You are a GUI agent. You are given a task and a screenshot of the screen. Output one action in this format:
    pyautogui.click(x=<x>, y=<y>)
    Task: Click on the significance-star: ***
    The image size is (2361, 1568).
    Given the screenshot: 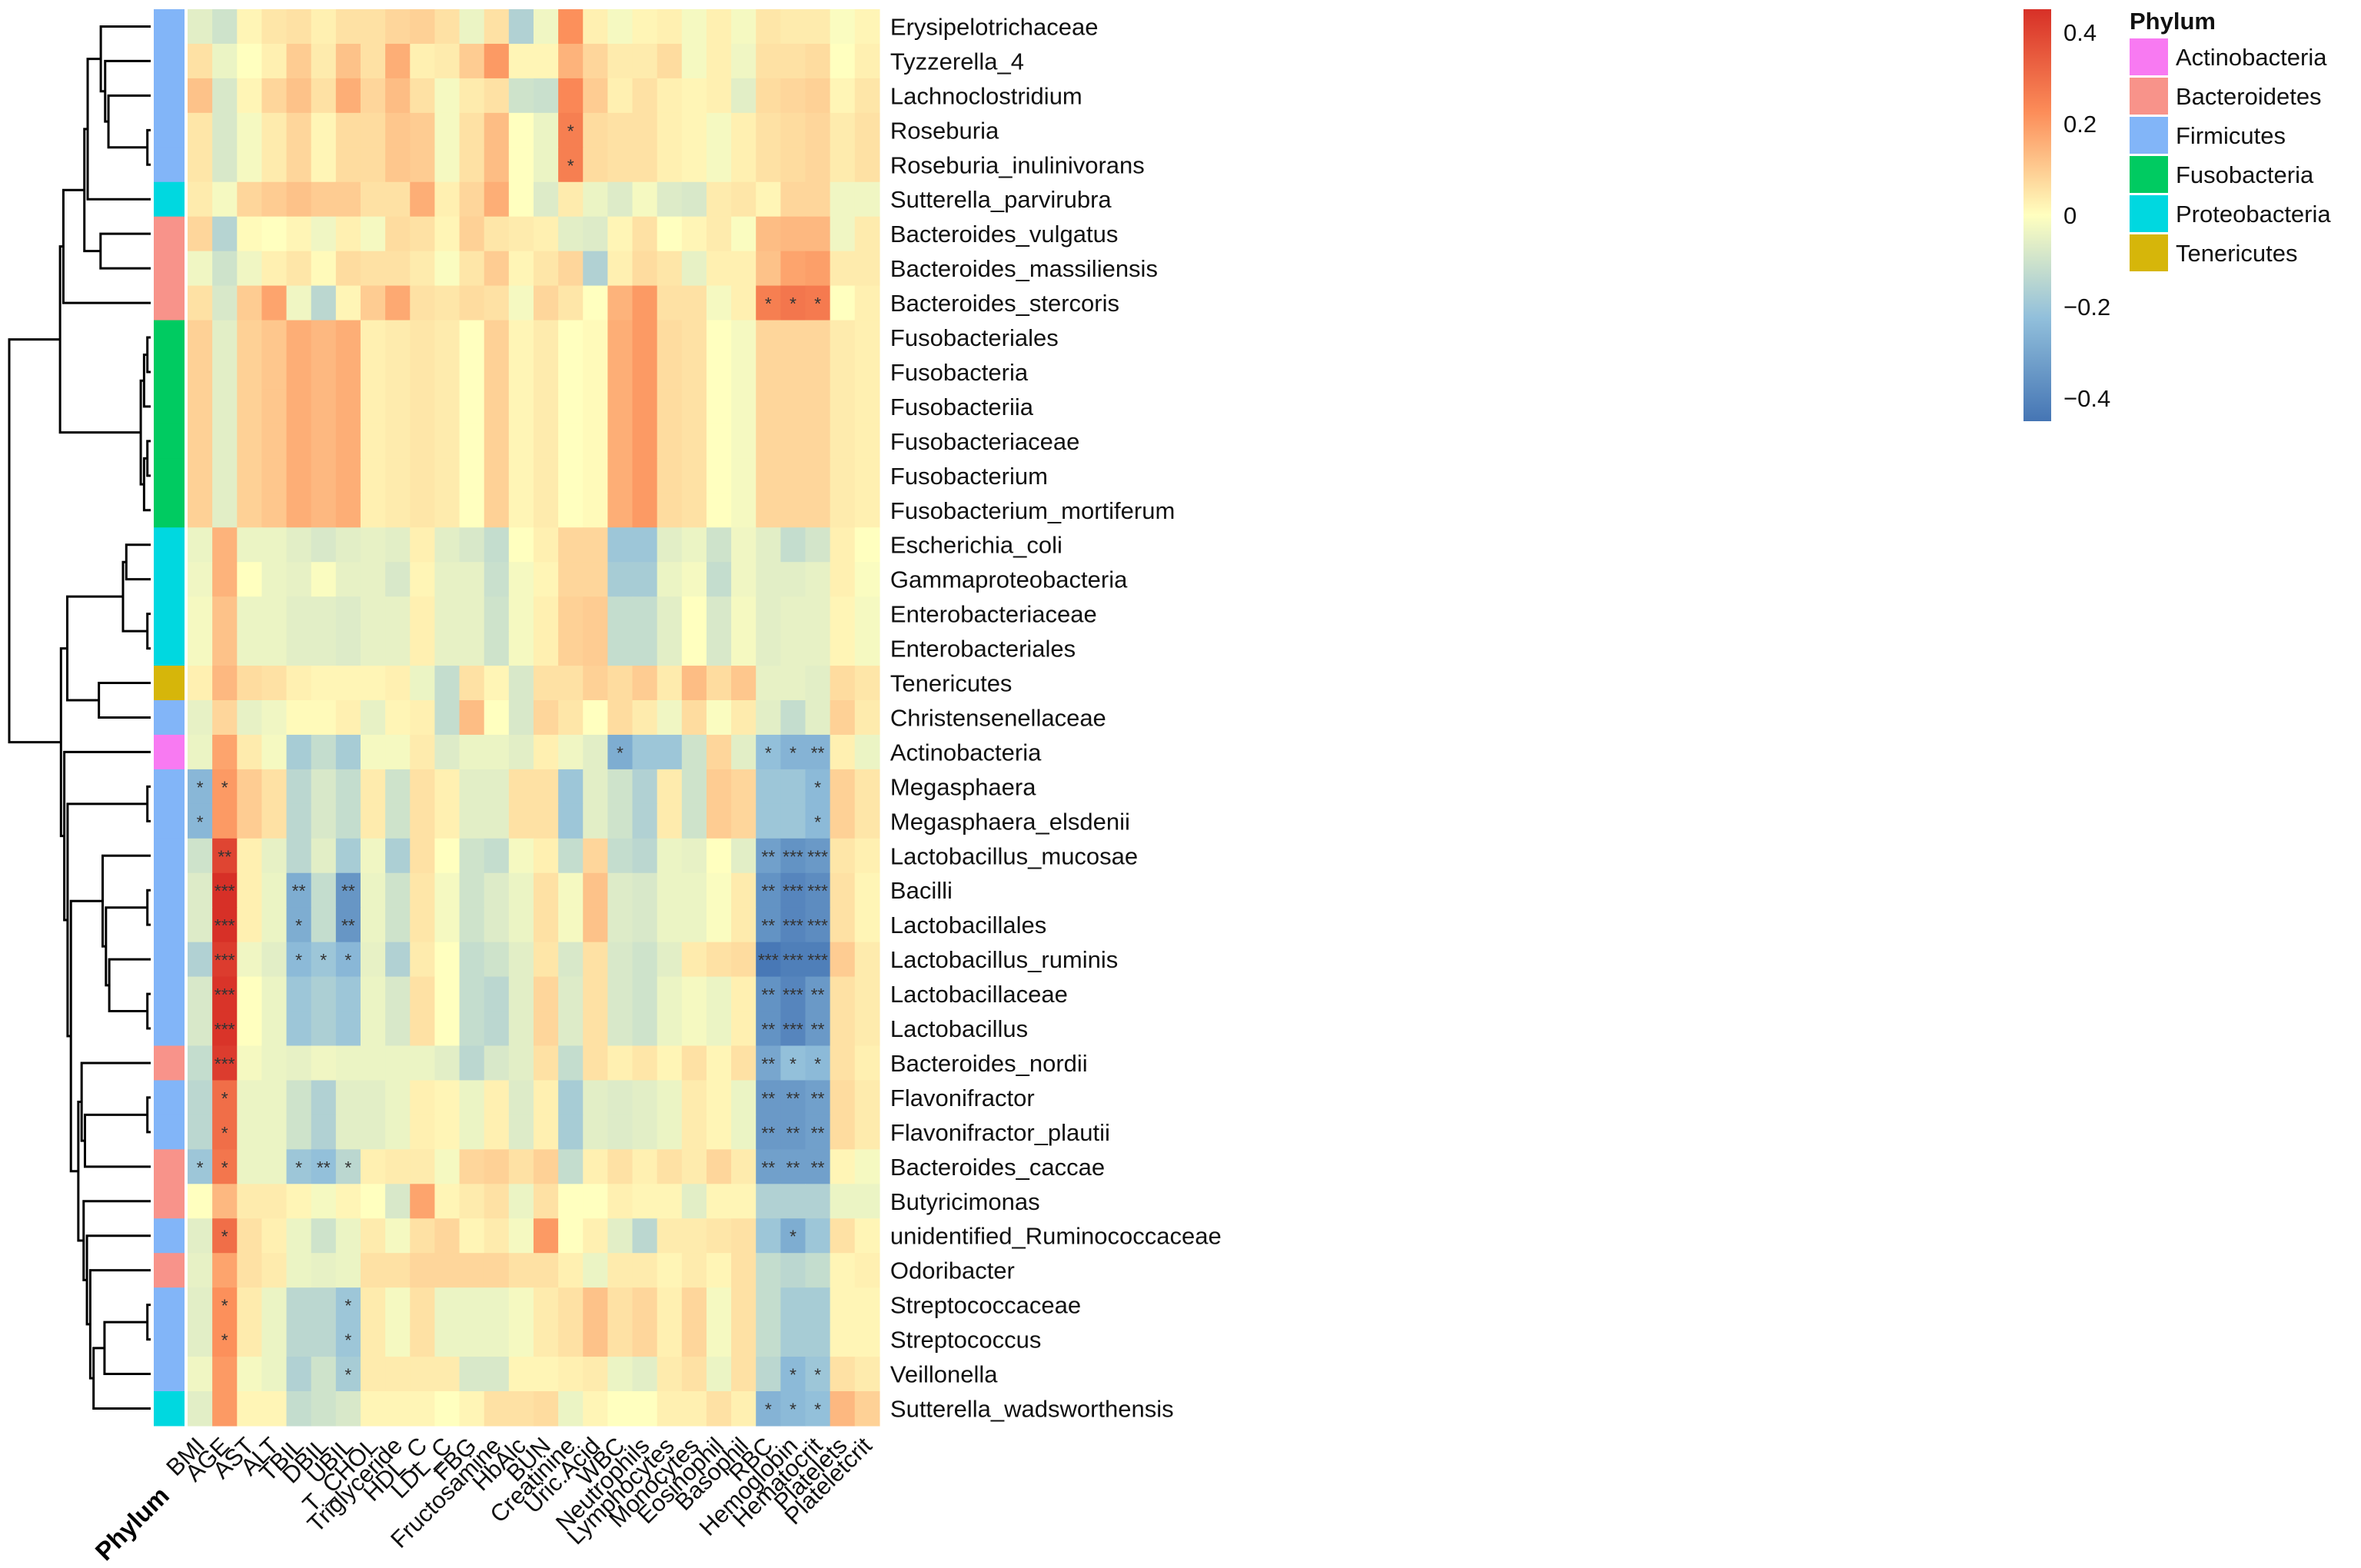 What is the action you would take?
    pyautogui.click(x=817, y=891)
    